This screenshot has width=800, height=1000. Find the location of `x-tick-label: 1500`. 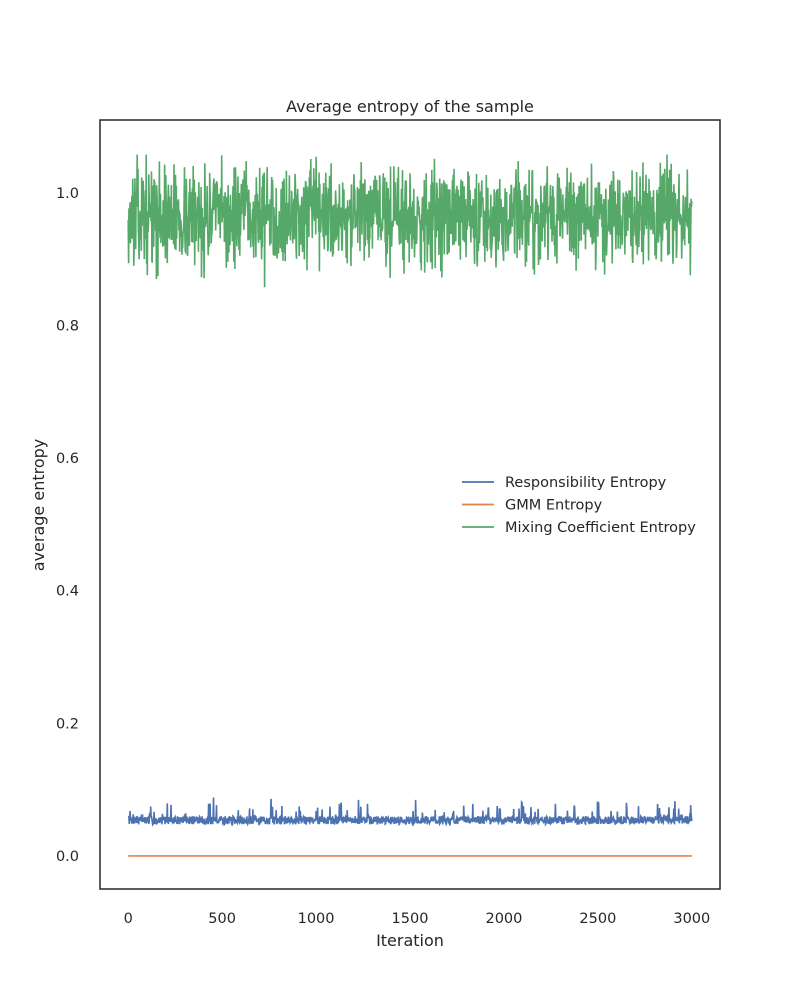

x-tick-label: 1500 is located at coordinates (410, 919).